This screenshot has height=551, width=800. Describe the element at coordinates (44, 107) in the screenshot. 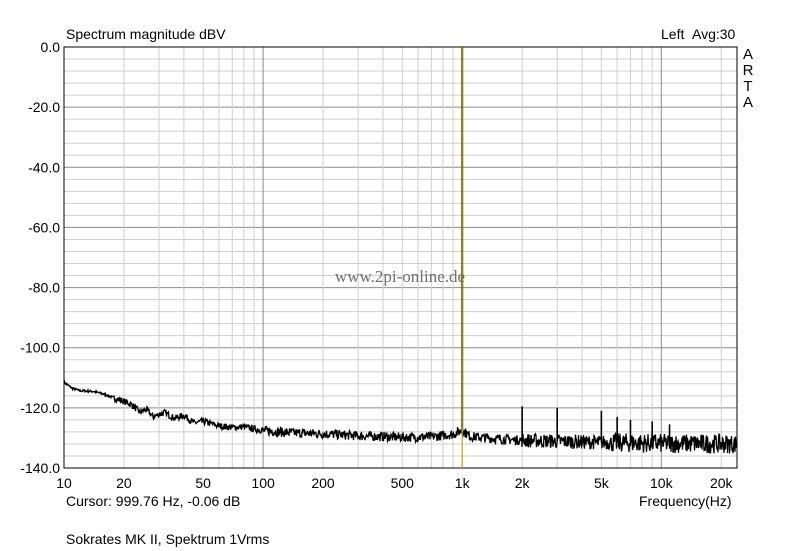

I see `y-tick-label: -20.0` at that location.